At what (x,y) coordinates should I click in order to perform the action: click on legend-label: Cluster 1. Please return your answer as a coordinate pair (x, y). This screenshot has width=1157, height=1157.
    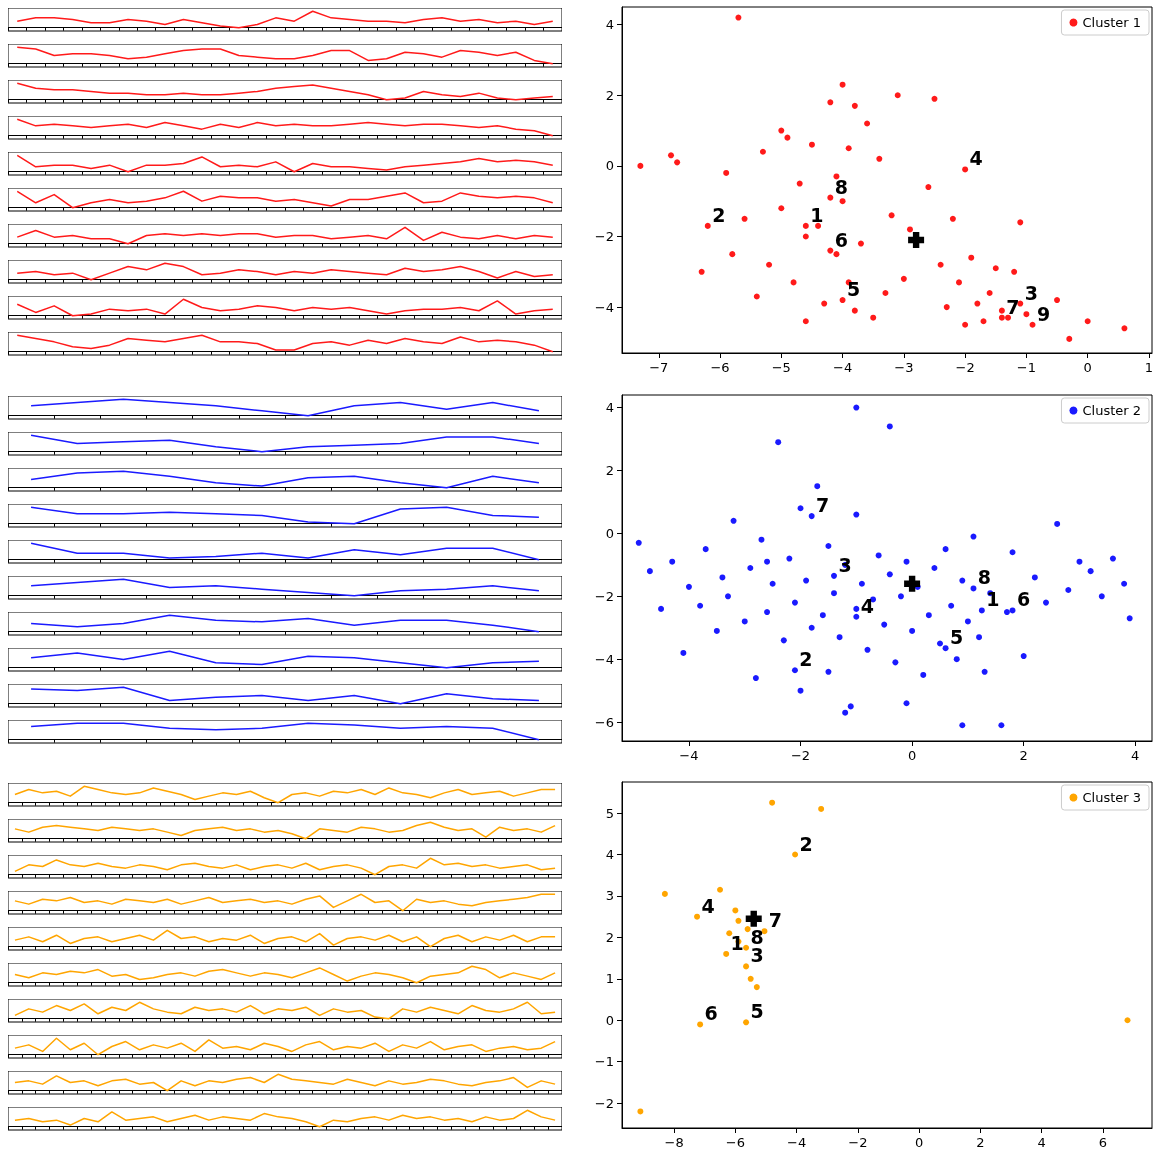
    Looking at the image, I should click on (1111, 22).